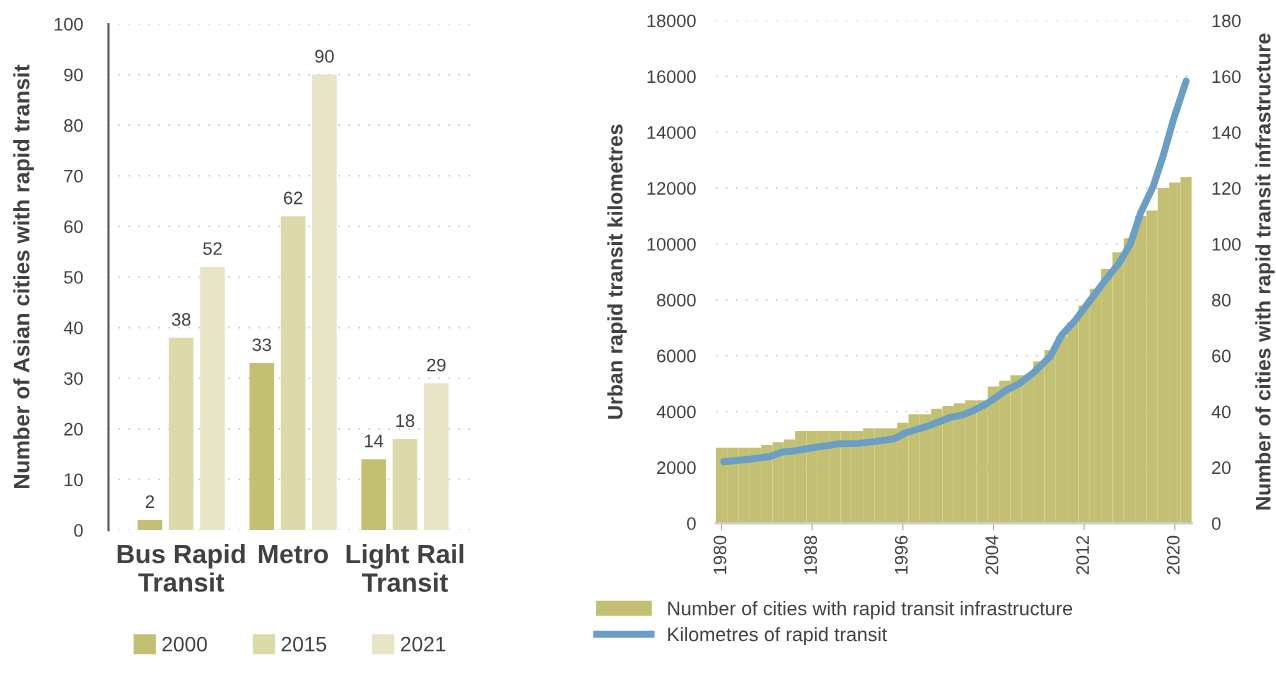 The height and width of the screenshot is (684, 1276). I want to click on y2-axis-title: Number of cities with rapid transit infrastructure, so click(1265, 271).